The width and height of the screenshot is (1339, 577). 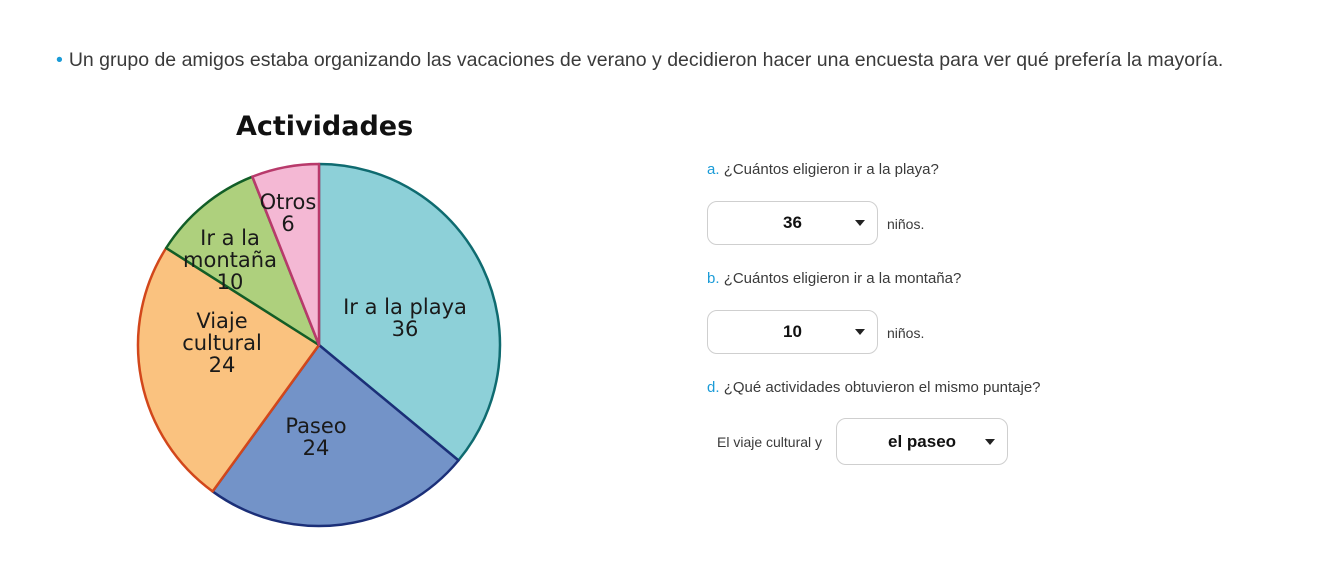 I want to click on pie-label-name: Ir a la playa, so click(x=405, y=307).